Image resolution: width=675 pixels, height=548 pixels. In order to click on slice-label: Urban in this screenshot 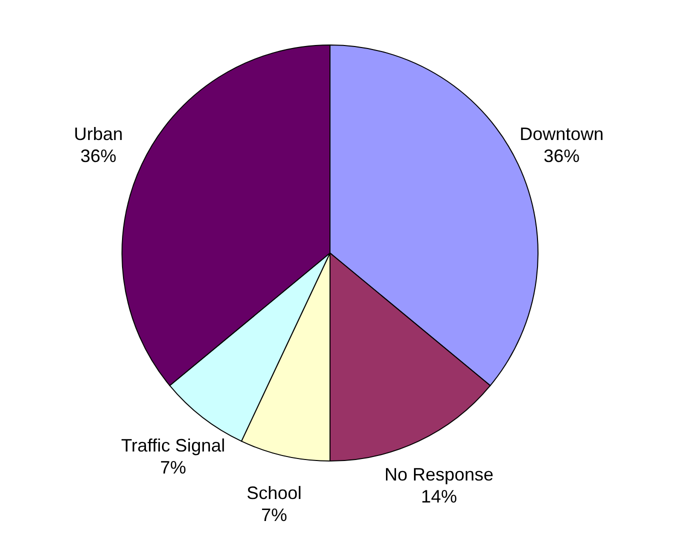, I will do `click(98, 134)`.